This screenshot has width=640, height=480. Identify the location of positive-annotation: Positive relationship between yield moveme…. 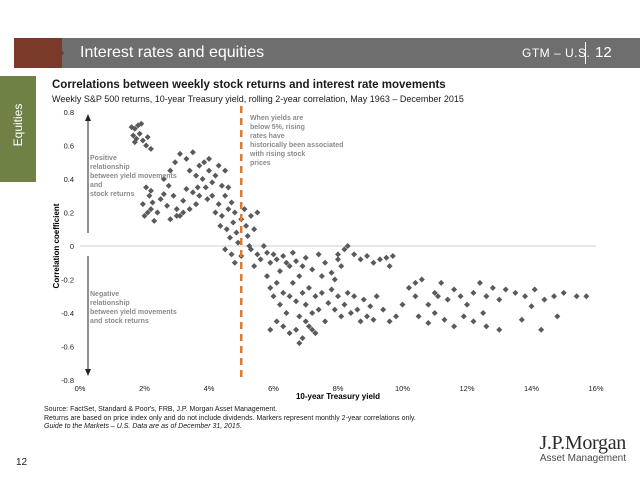
(133, 176).